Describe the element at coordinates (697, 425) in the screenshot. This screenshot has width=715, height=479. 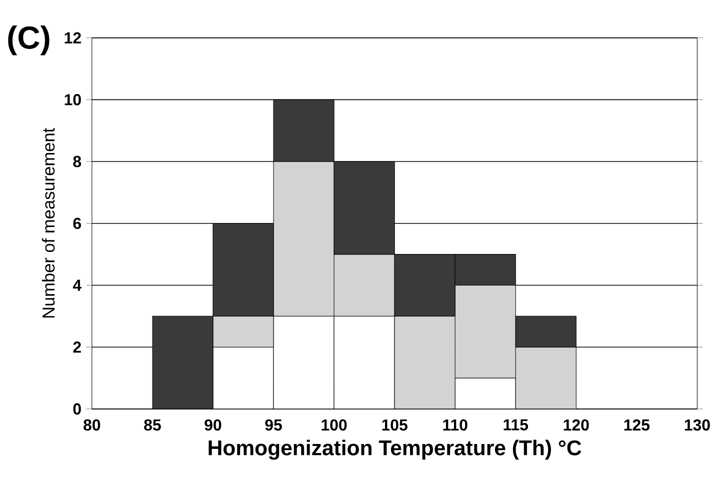
I see `x-tick-label: 130` at that location.